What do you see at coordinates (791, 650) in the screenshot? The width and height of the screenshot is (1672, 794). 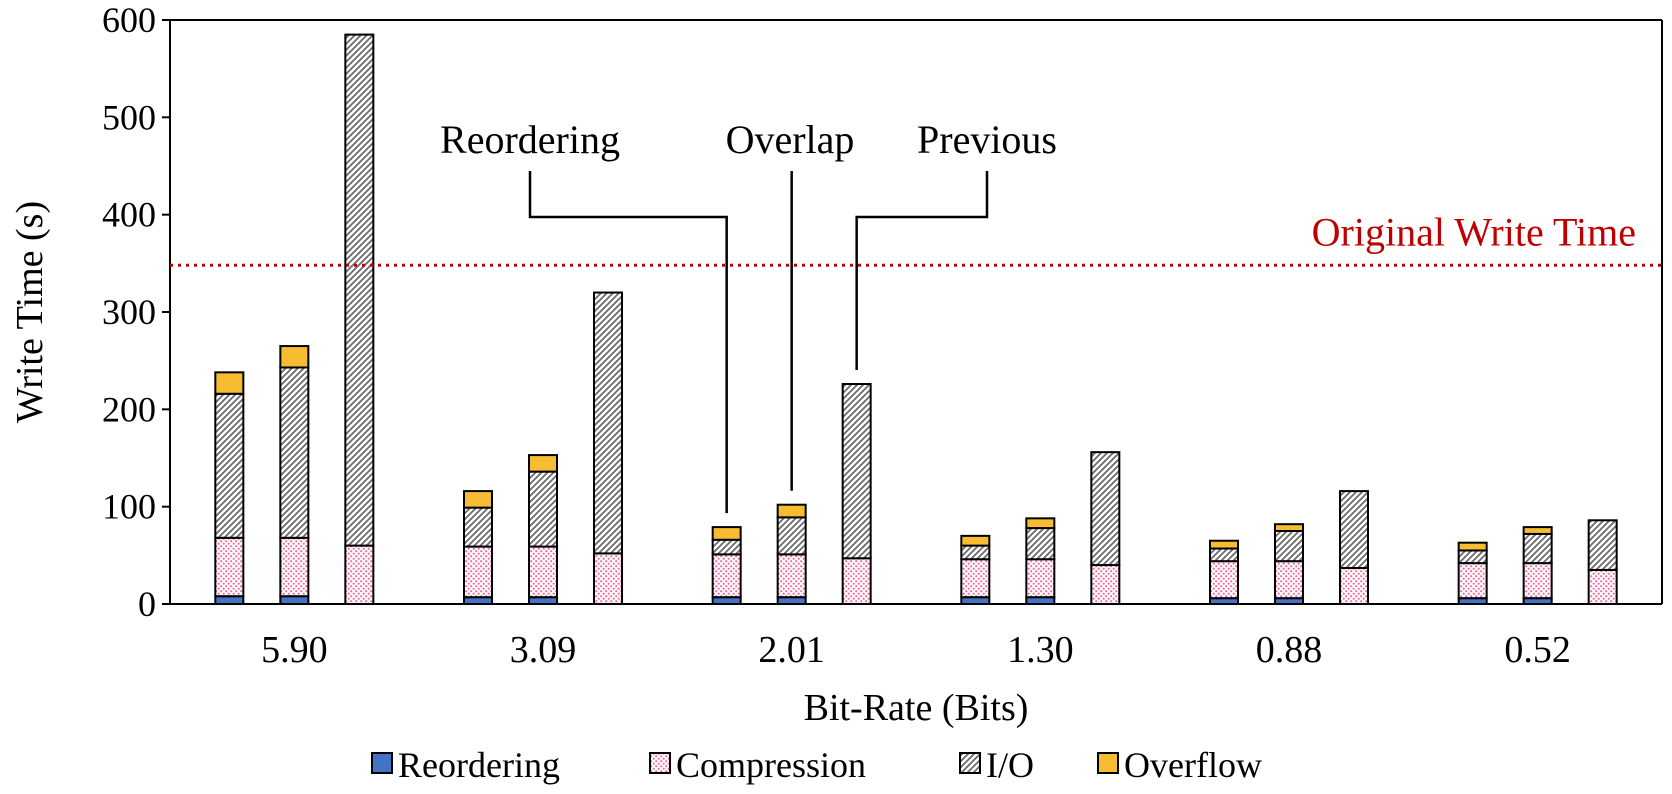 I see `x-tick-label: 2.01` at bounding box center [791, 650].